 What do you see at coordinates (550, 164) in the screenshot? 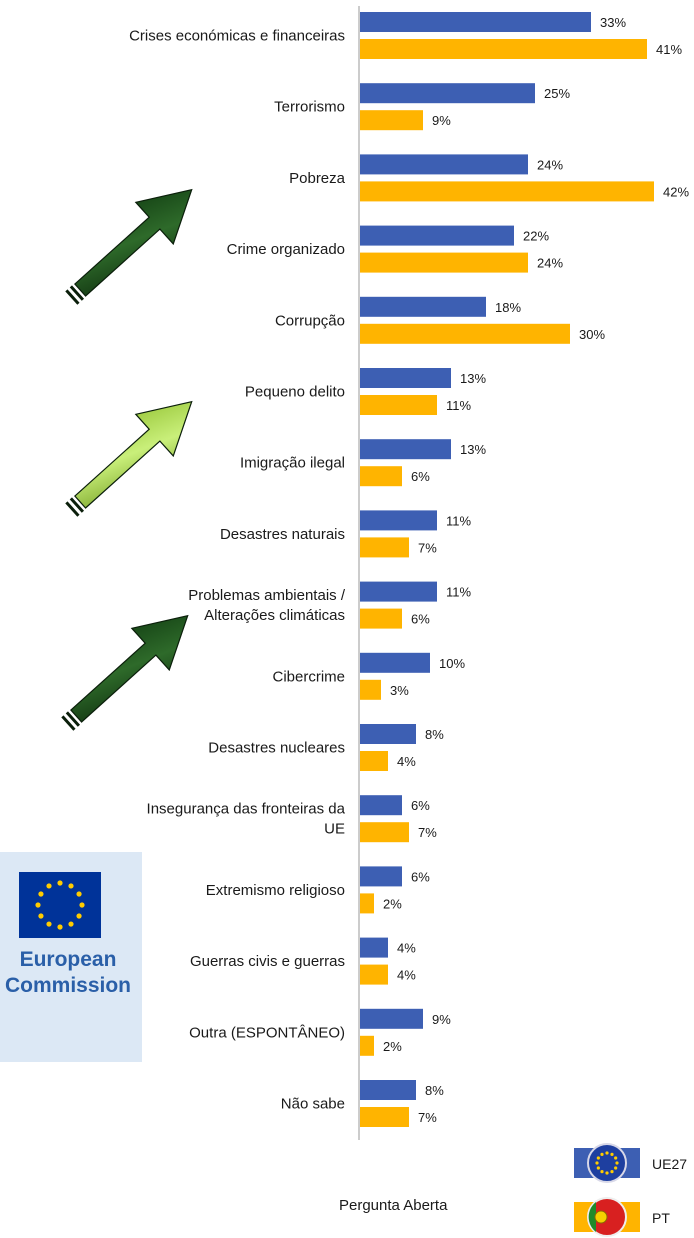
I see `value-label-ue27: 24%` at bounding box center [550, 164].